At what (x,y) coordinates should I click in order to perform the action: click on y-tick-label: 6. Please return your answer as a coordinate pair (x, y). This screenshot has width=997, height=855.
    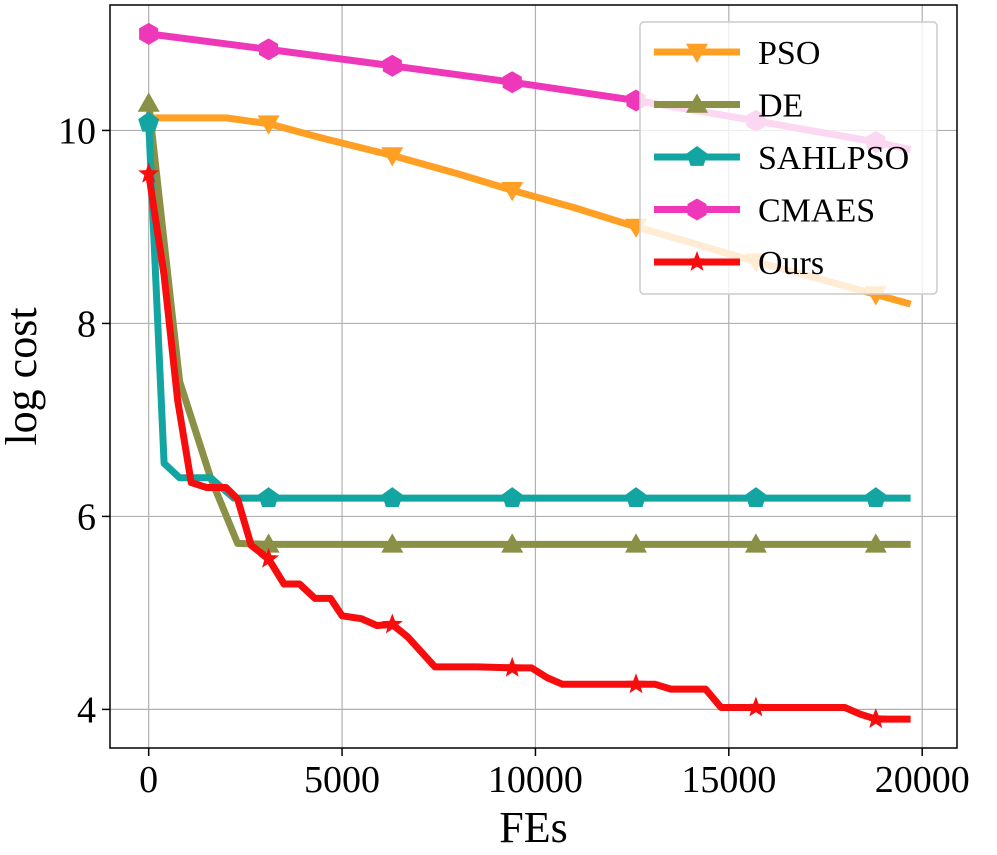
    Looking at the image, I should click on (86, 517).